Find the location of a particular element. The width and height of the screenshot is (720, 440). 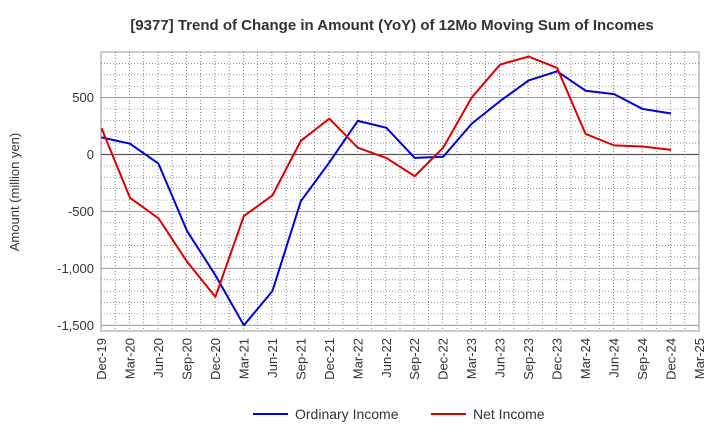

y-tick-label: -1,000 is located at coordinates (75, 268).